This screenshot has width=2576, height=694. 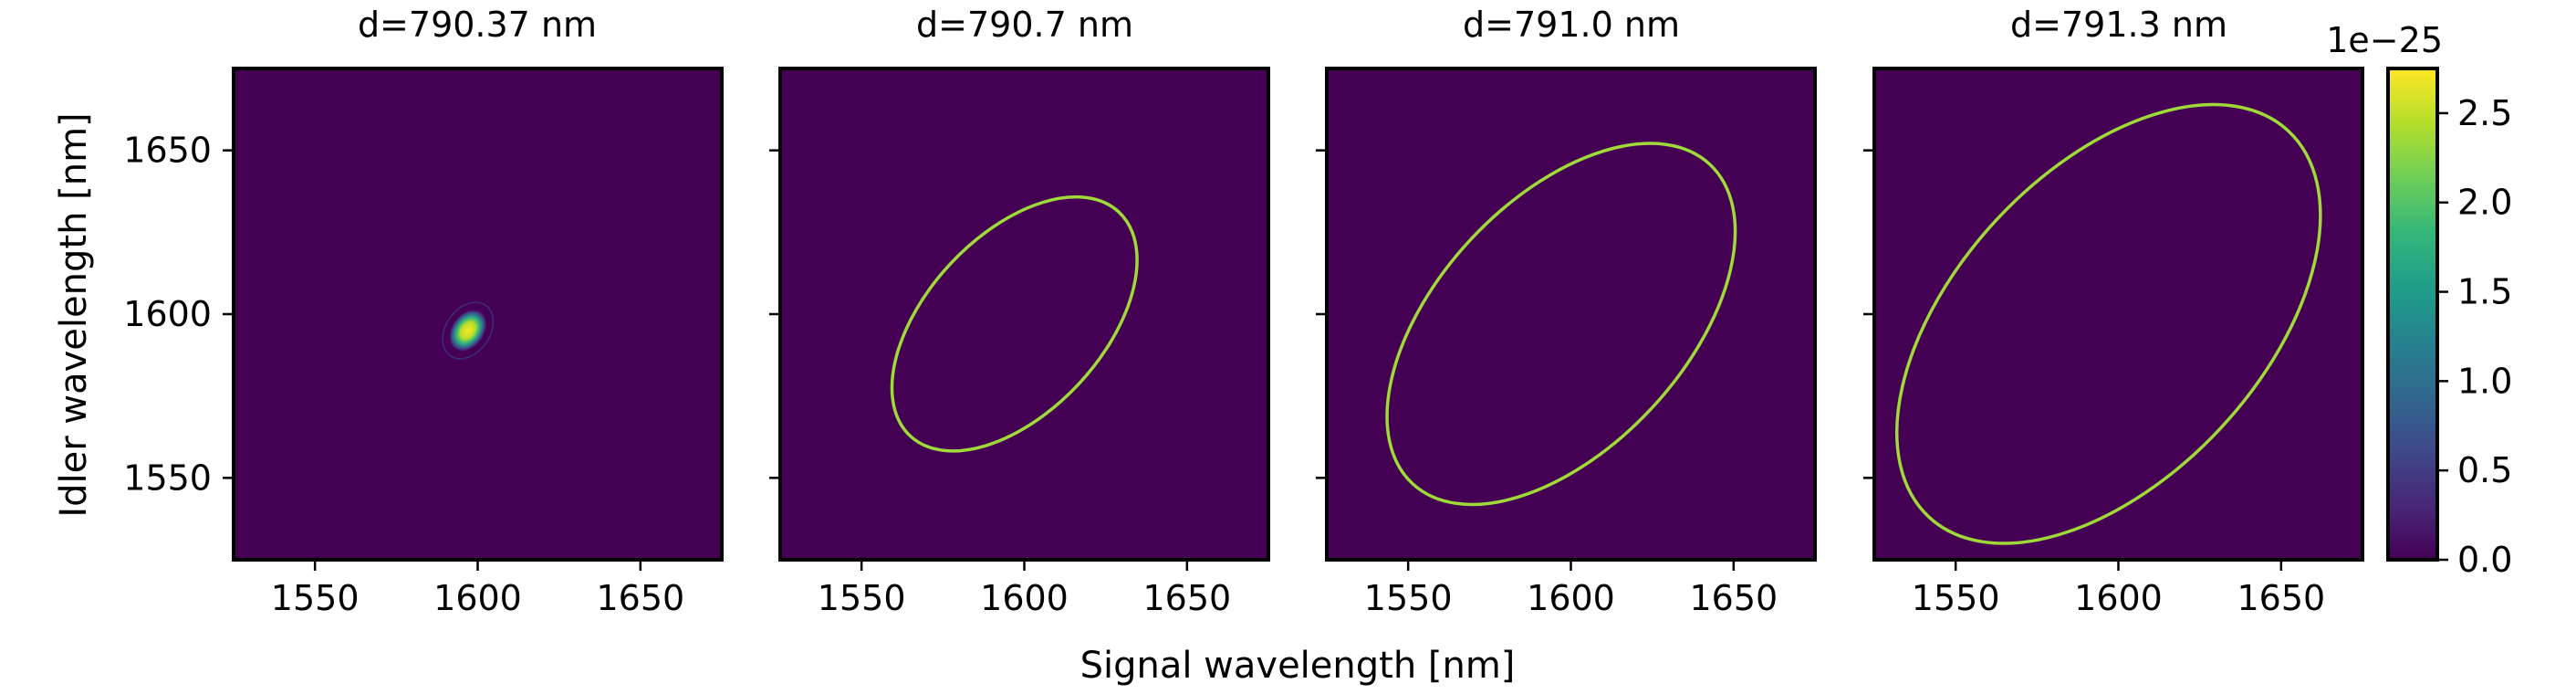 What do you see at coordinates (477, 25) in the screenshot?
I see `panel-title-1: d=790.37 nm` at bounding box center [477, 25].